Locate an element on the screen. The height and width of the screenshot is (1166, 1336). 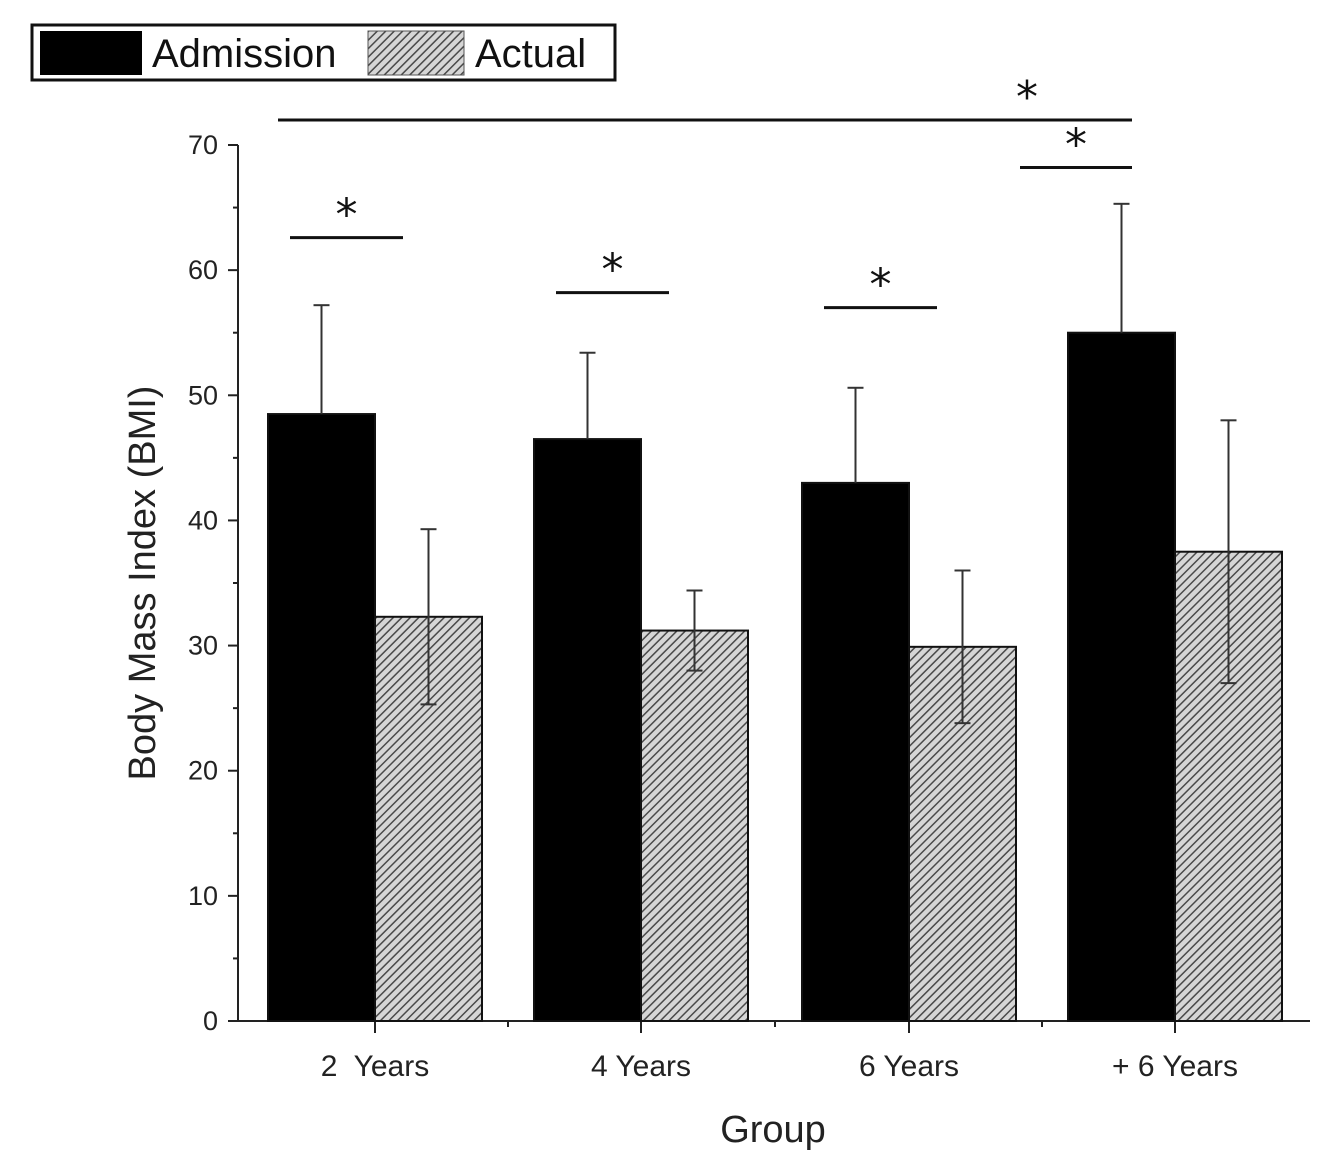
legend-swatch-actual is located at coordinates (416, 53).